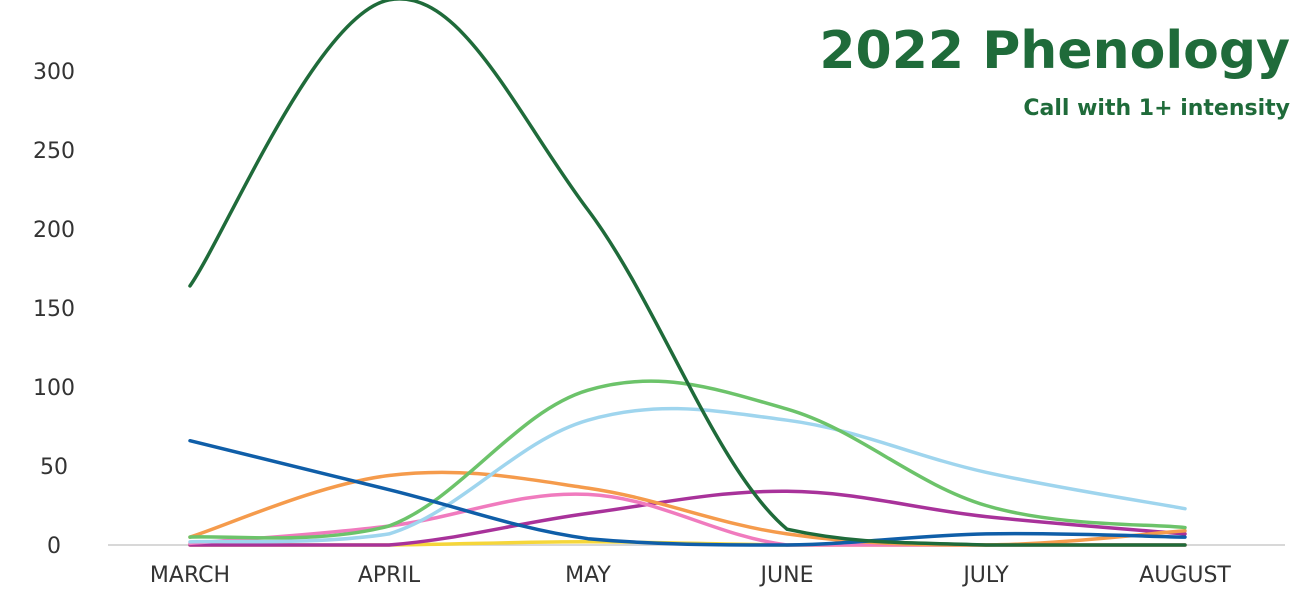 This screenshot has height=615, width=1297. I want to click on x-tick-april: APRIL, so click(389, 575).